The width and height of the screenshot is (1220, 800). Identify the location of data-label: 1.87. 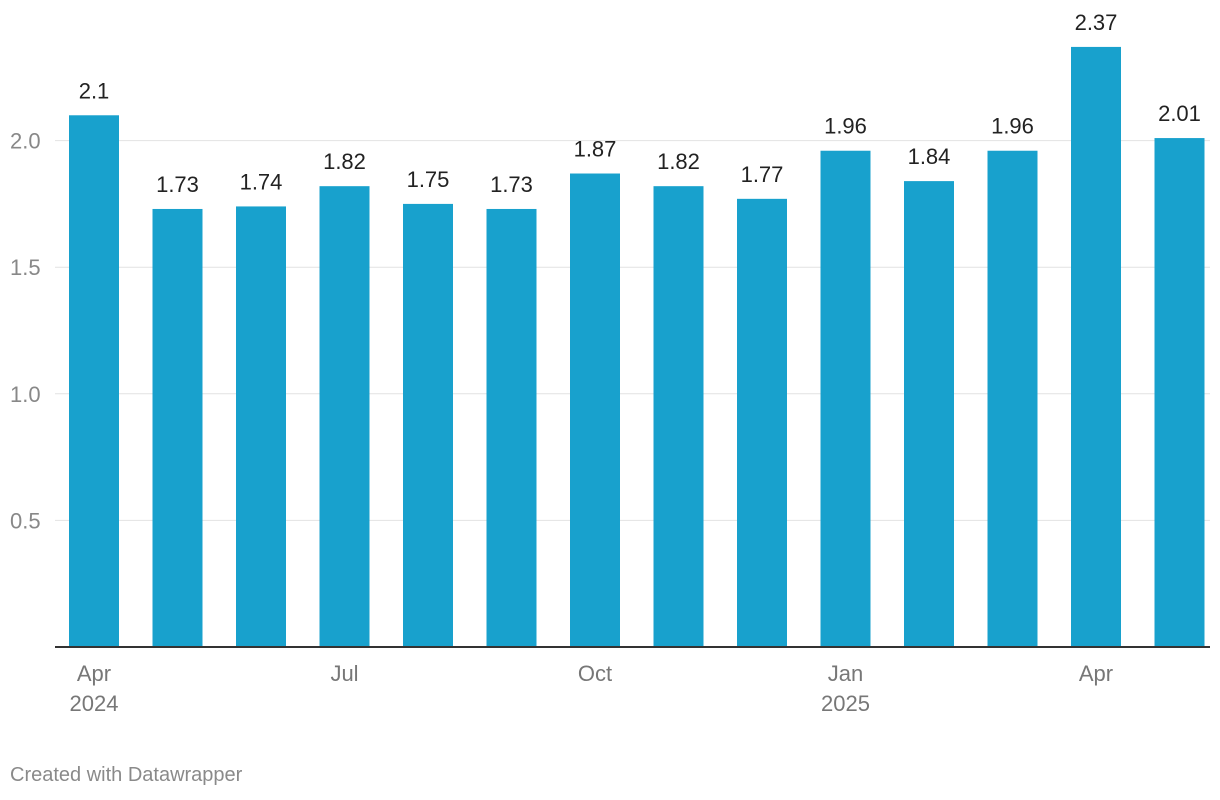
(595, 149).